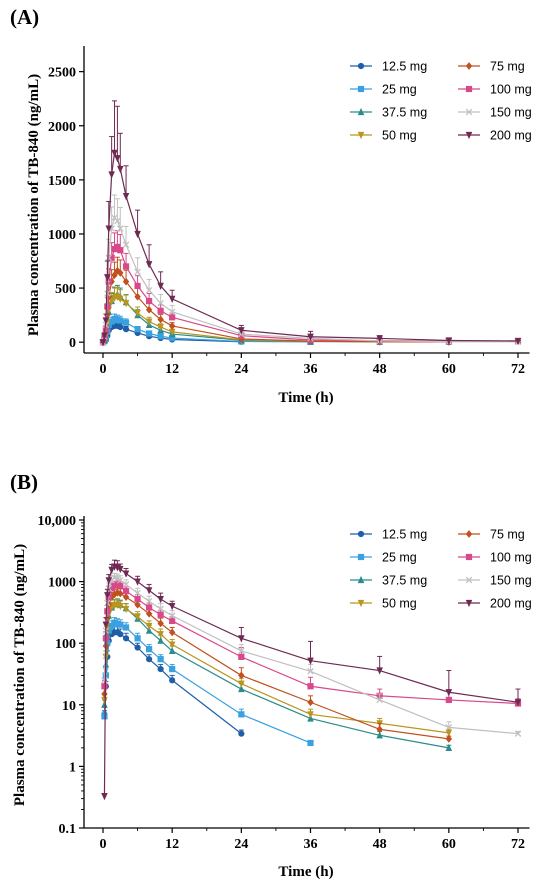 The height and width of the screenshot is (884, 550). I want to click on panel-b-x-tick-label: 72, so click(518, 844).